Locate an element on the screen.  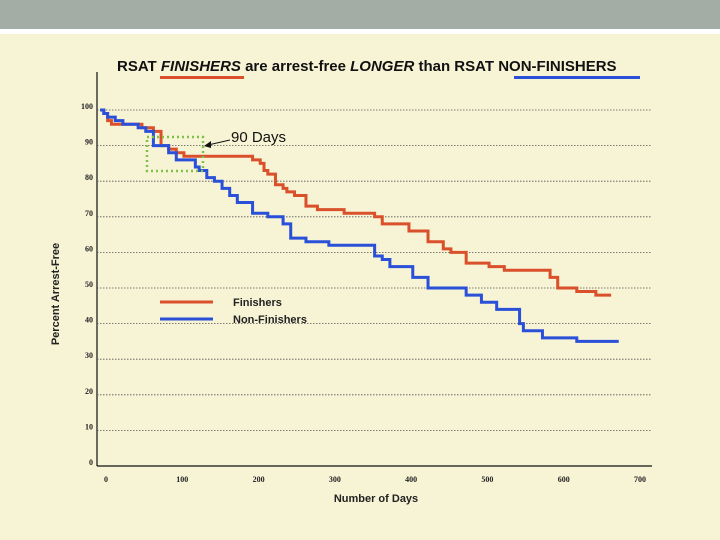
y-axis-label: Percent Arrest-Free is located at coordinates (56, 294).